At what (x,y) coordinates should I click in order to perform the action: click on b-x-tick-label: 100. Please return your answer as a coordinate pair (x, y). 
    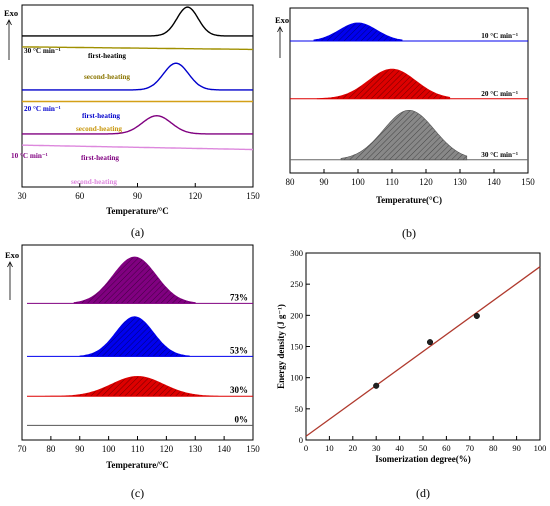
    Looking at the image, I should click on (358, 182).